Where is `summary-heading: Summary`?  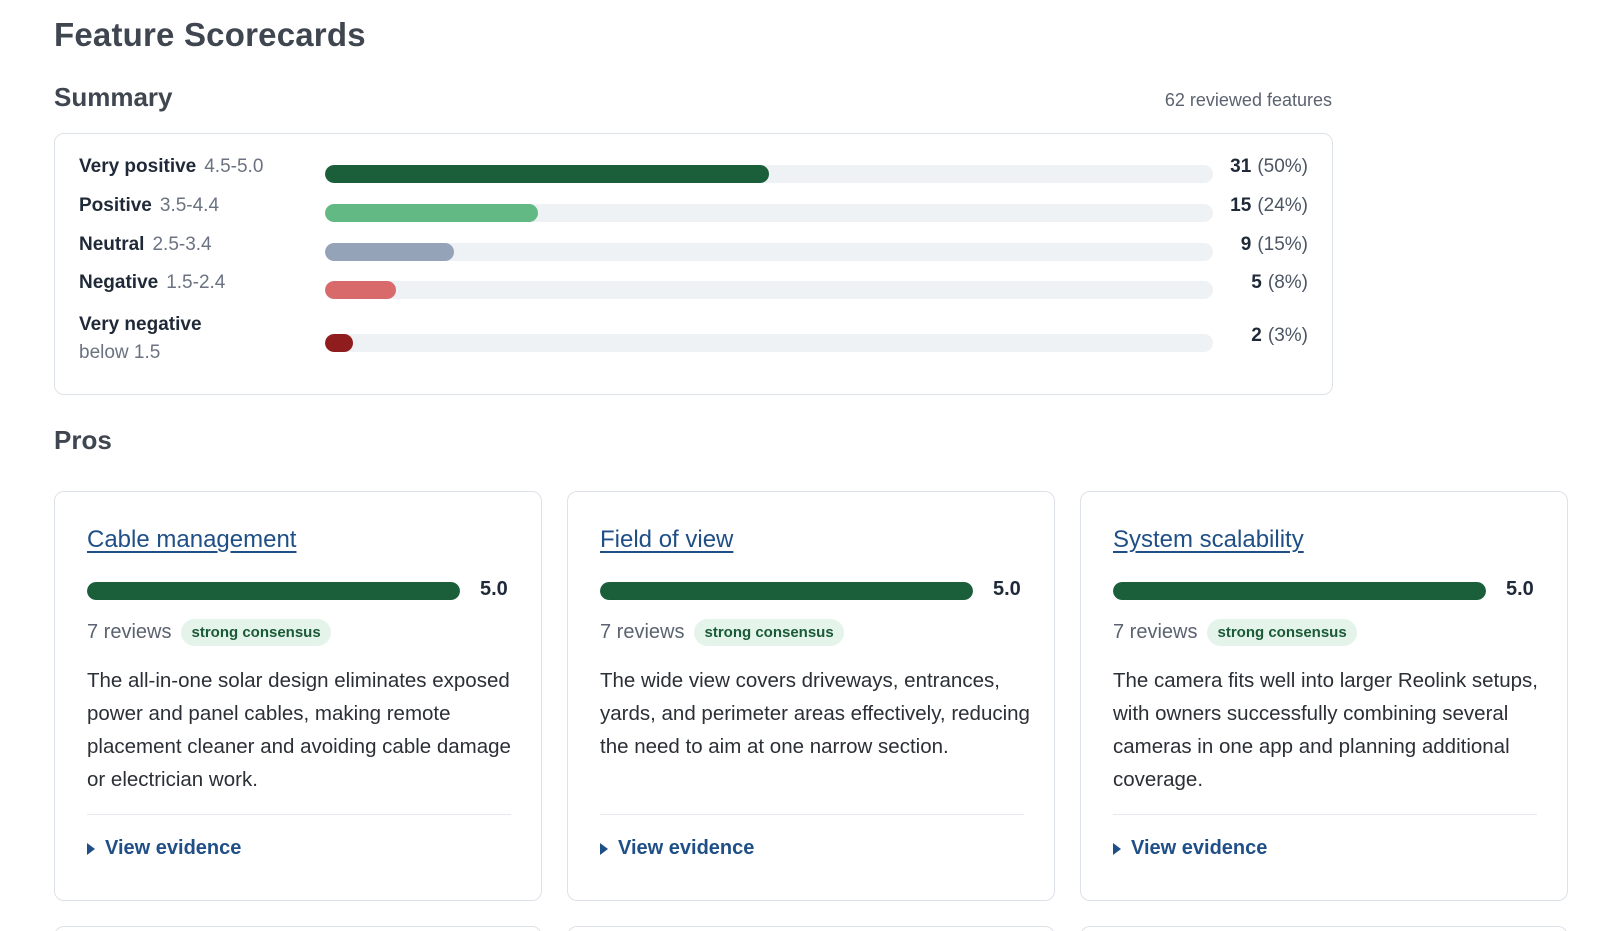
summary-heading: Summary is located at coordinates (113, 97).